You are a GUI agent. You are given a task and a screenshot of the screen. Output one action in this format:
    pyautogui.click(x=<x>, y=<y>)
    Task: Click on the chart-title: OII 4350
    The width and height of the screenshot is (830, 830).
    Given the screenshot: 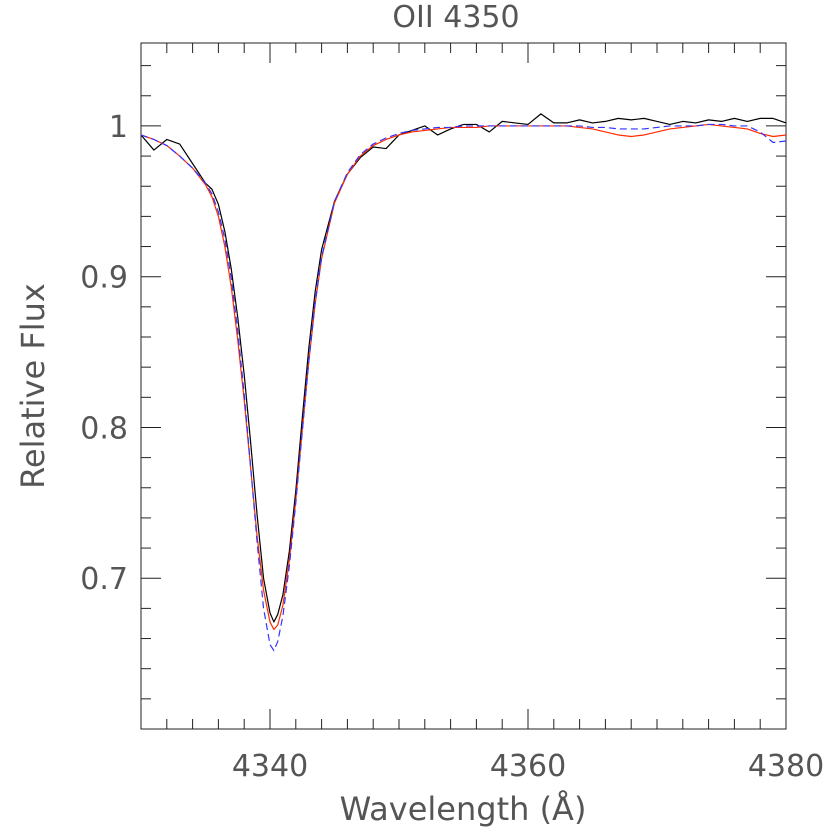 What is the action you would take?
    pyautogui.click(x=455, y=17)
    